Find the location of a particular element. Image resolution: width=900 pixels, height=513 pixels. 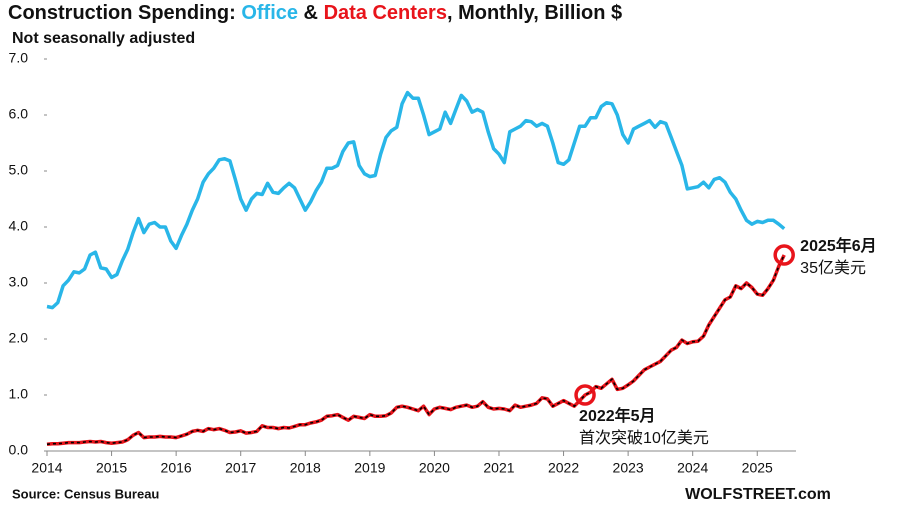

x-tick-label: 2019 is located at coordinates (369, 468).